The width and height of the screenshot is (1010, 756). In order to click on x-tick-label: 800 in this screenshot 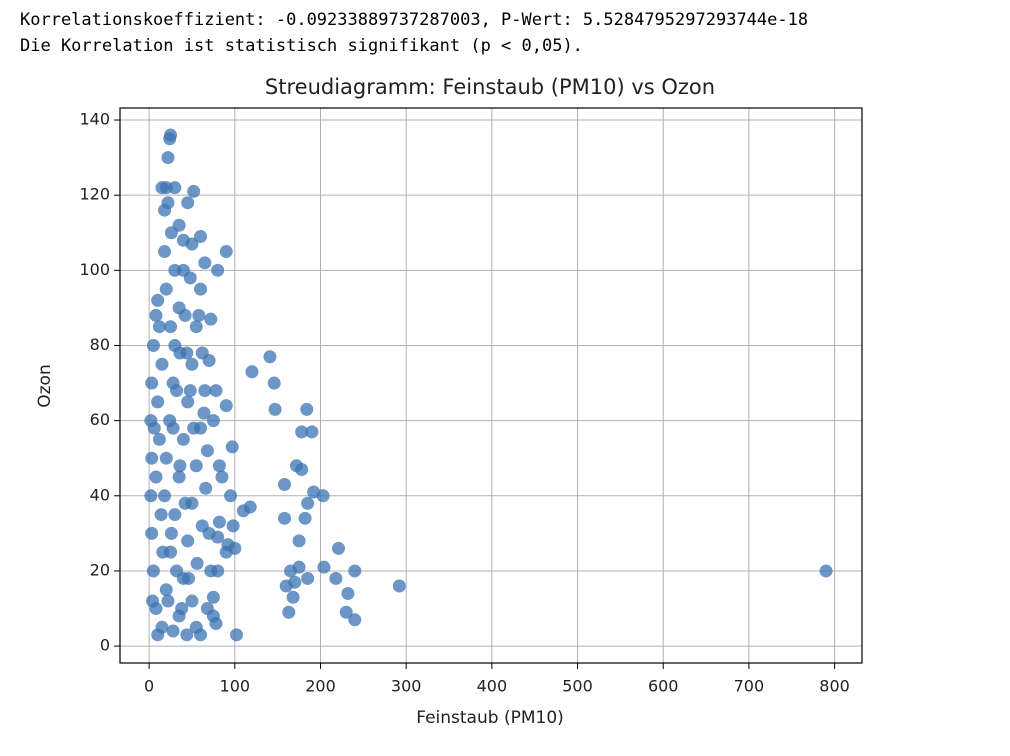, I will do `click(834, 686)`.